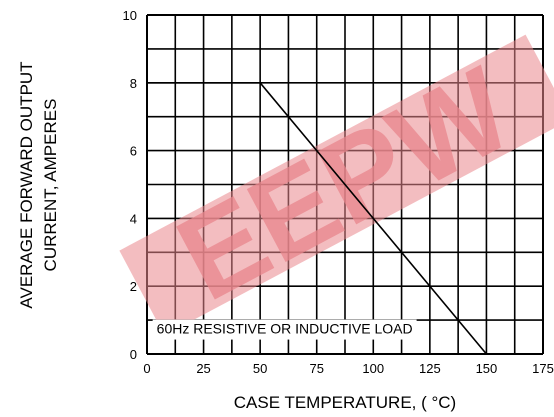 This screenshot has height=417, width=554. What do you see at coordinates (146, 368) in the screenshot?
I see `x-tick-label: 0` at bounding box center [146, 368].